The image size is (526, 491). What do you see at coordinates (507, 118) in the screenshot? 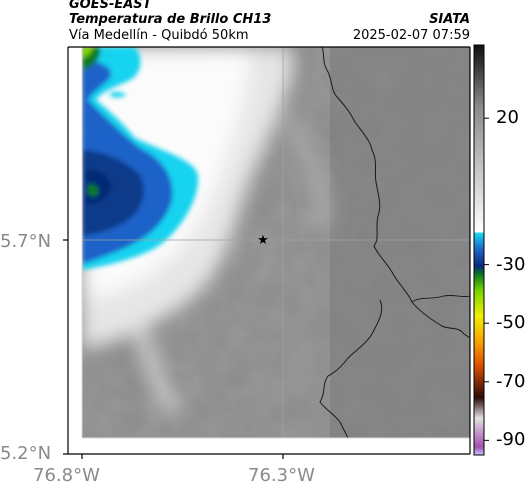
I see `colorbar-tick-label: 20` at bounding box center [507, 118].